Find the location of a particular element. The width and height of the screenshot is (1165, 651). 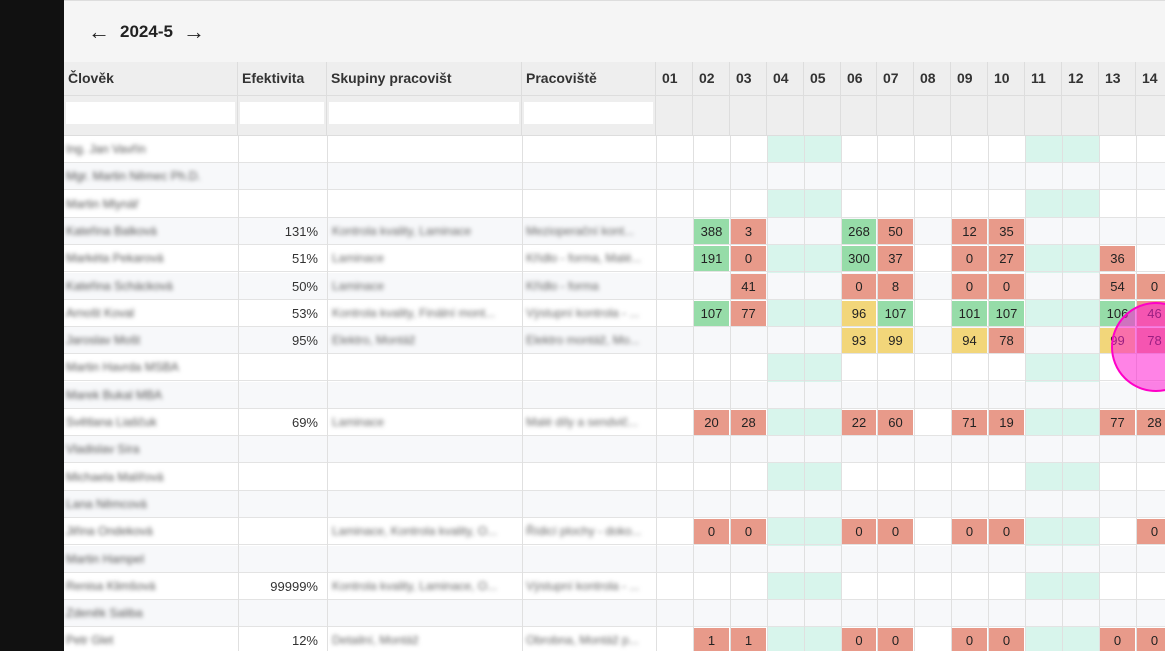

column-header-day-09: 09 is located at coordinates (969, 79).